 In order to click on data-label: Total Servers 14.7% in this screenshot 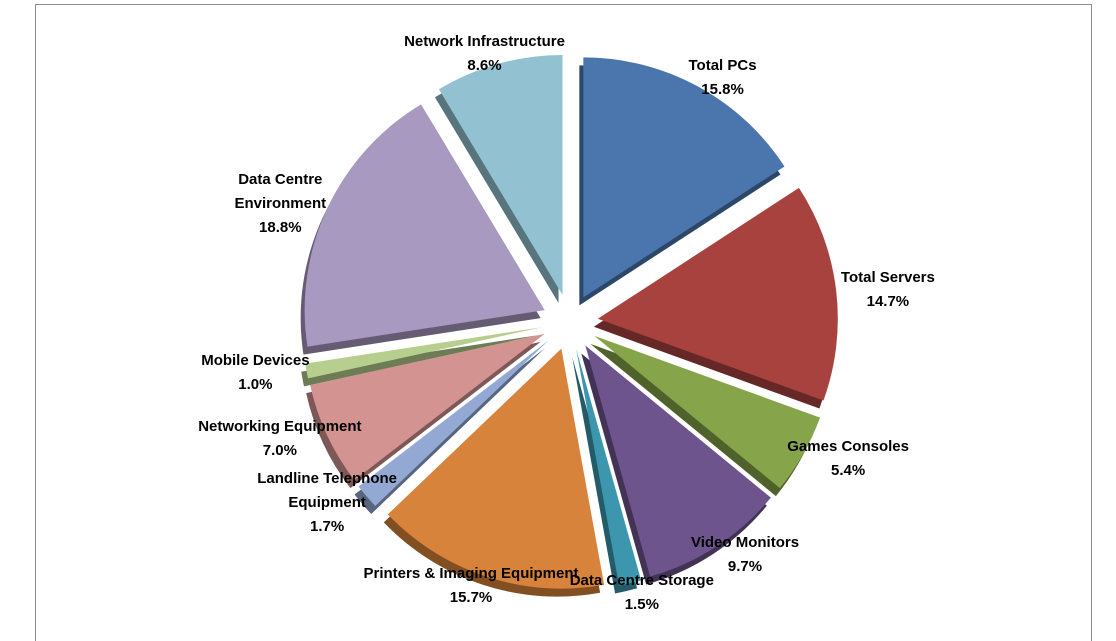, I will do `click(888, 290)`.